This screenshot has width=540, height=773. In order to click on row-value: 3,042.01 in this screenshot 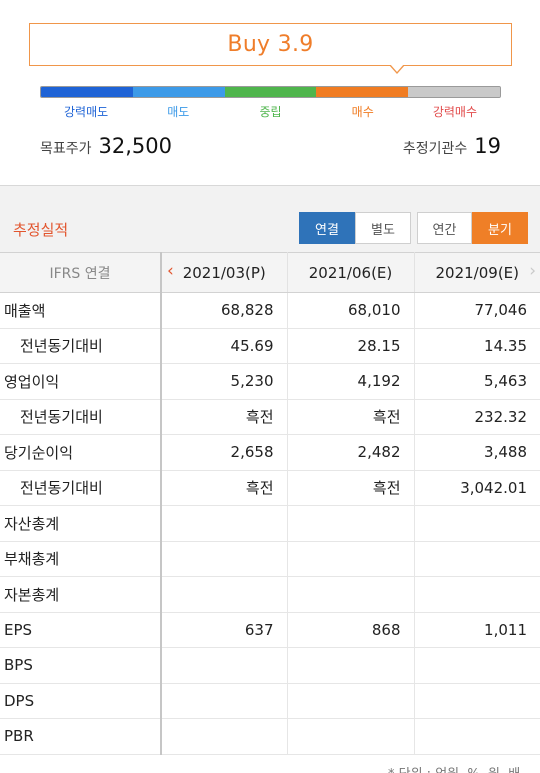, I will do `click(477, 488)`.